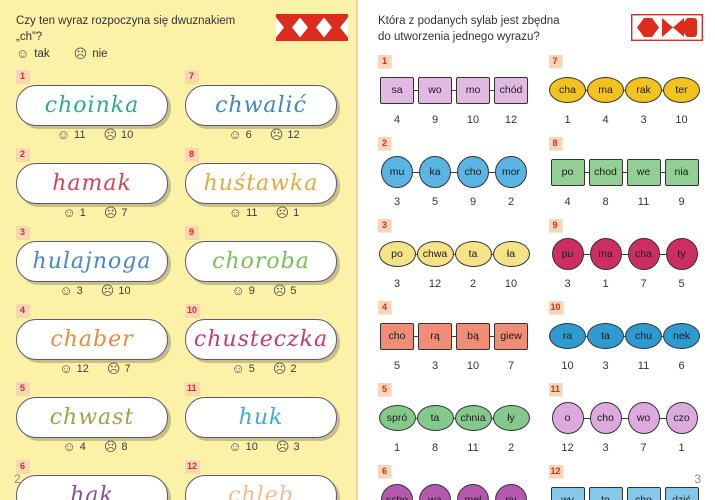 The width and height of the screenshot is (715, 500). What do you see at coordinates (42, 53) in the screenshot?
I see `yes-label: tak` at bounding box center [42, 53].